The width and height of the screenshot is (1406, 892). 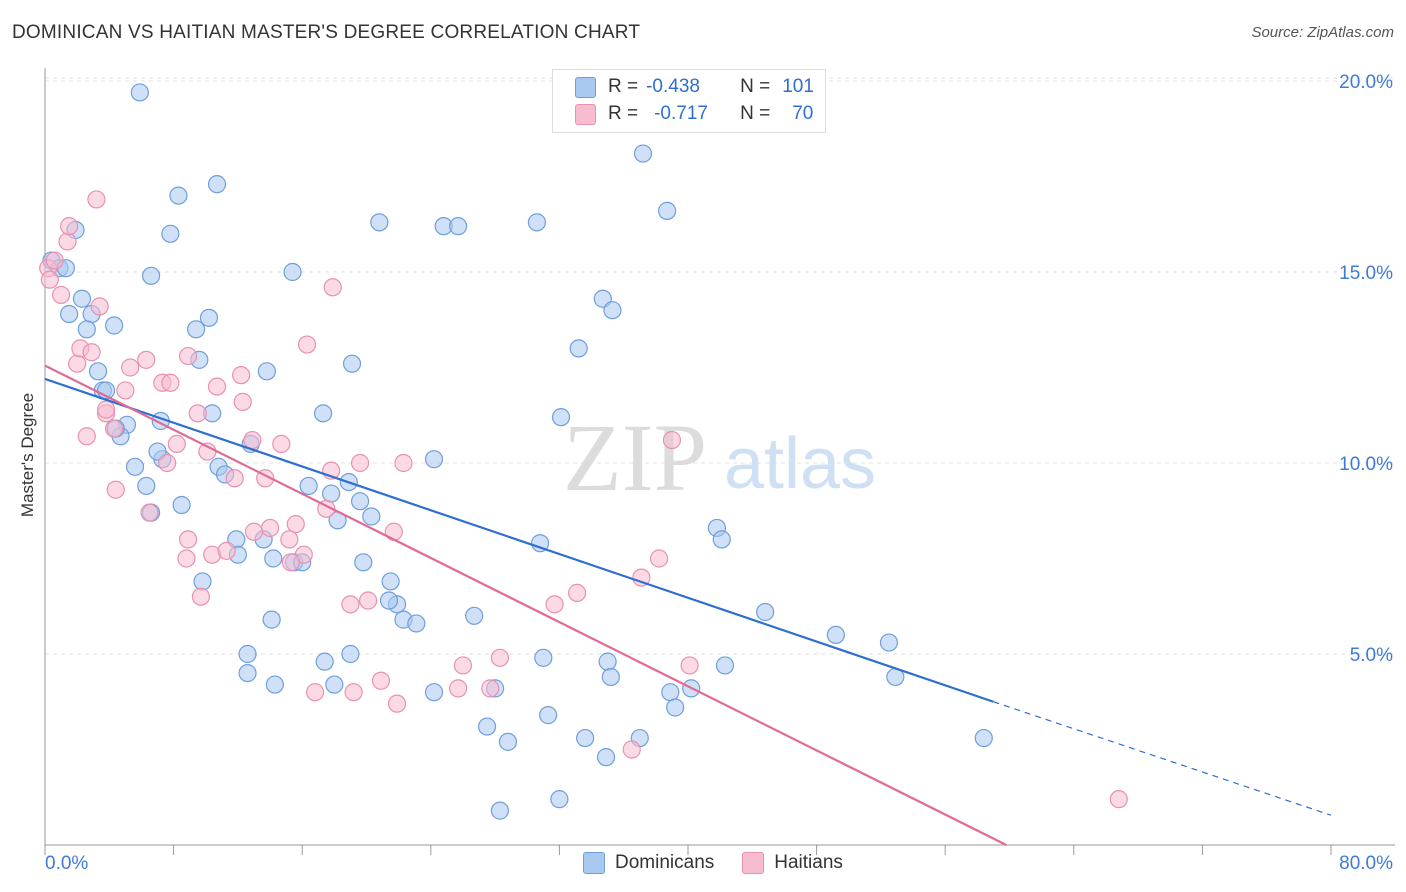 What do you see at coordinates (1366, 82) in the screenshot?
I see `y-tick-label: 20.0%` at bounding box center [1366, 82].